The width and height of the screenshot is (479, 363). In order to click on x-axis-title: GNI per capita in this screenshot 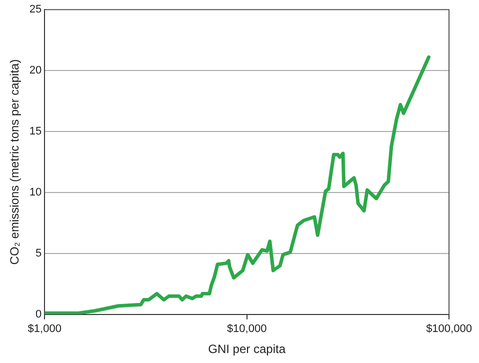, I will do `click(247, 349)`.